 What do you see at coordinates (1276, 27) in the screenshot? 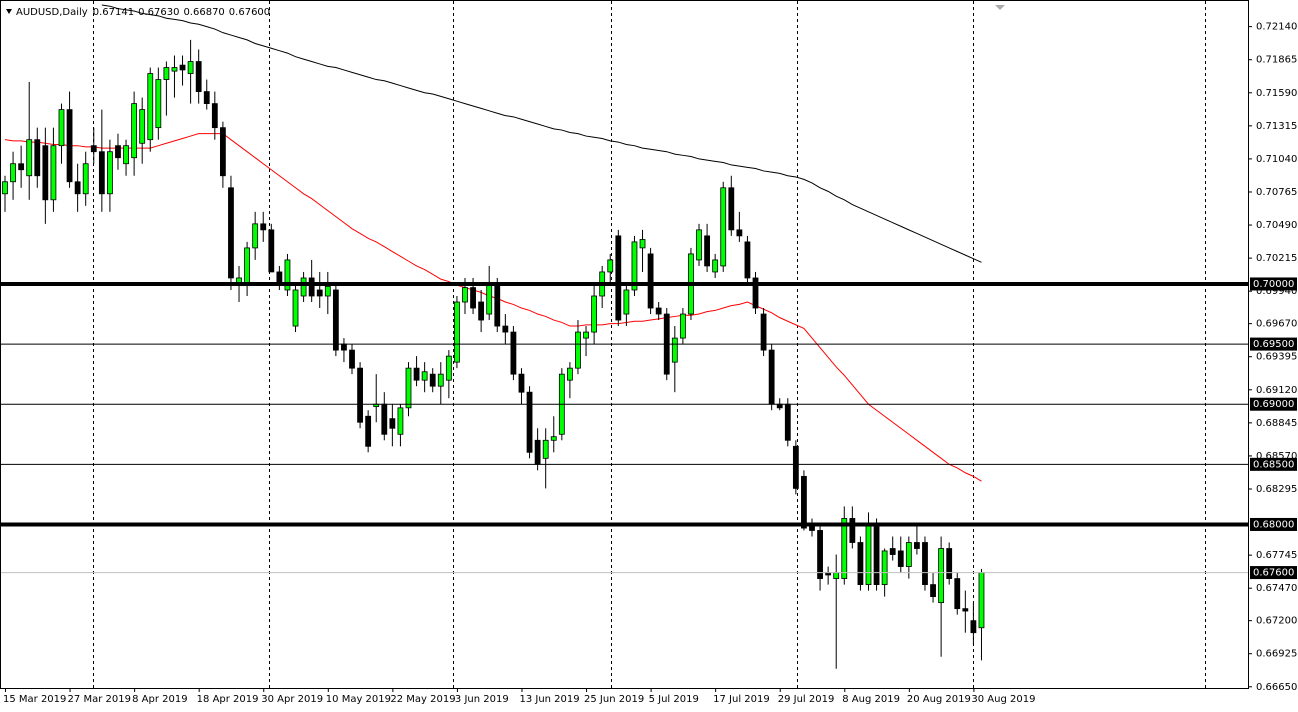
I see `y-tick-label: 0.72140` at bounding box center [1276, 27].